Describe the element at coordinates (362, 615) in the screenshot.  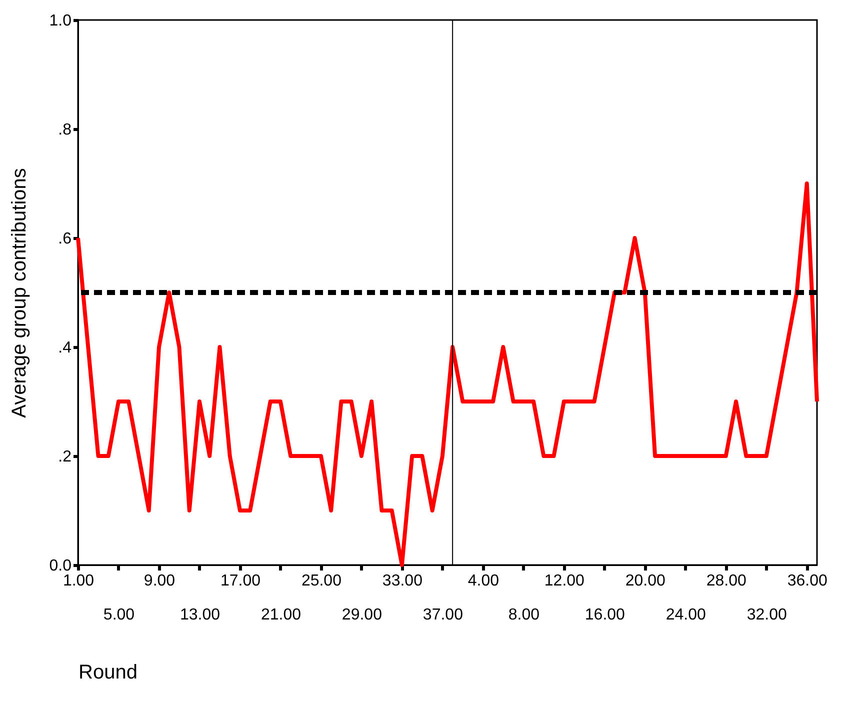
I see `x-tick-label: 29.00` at that location.